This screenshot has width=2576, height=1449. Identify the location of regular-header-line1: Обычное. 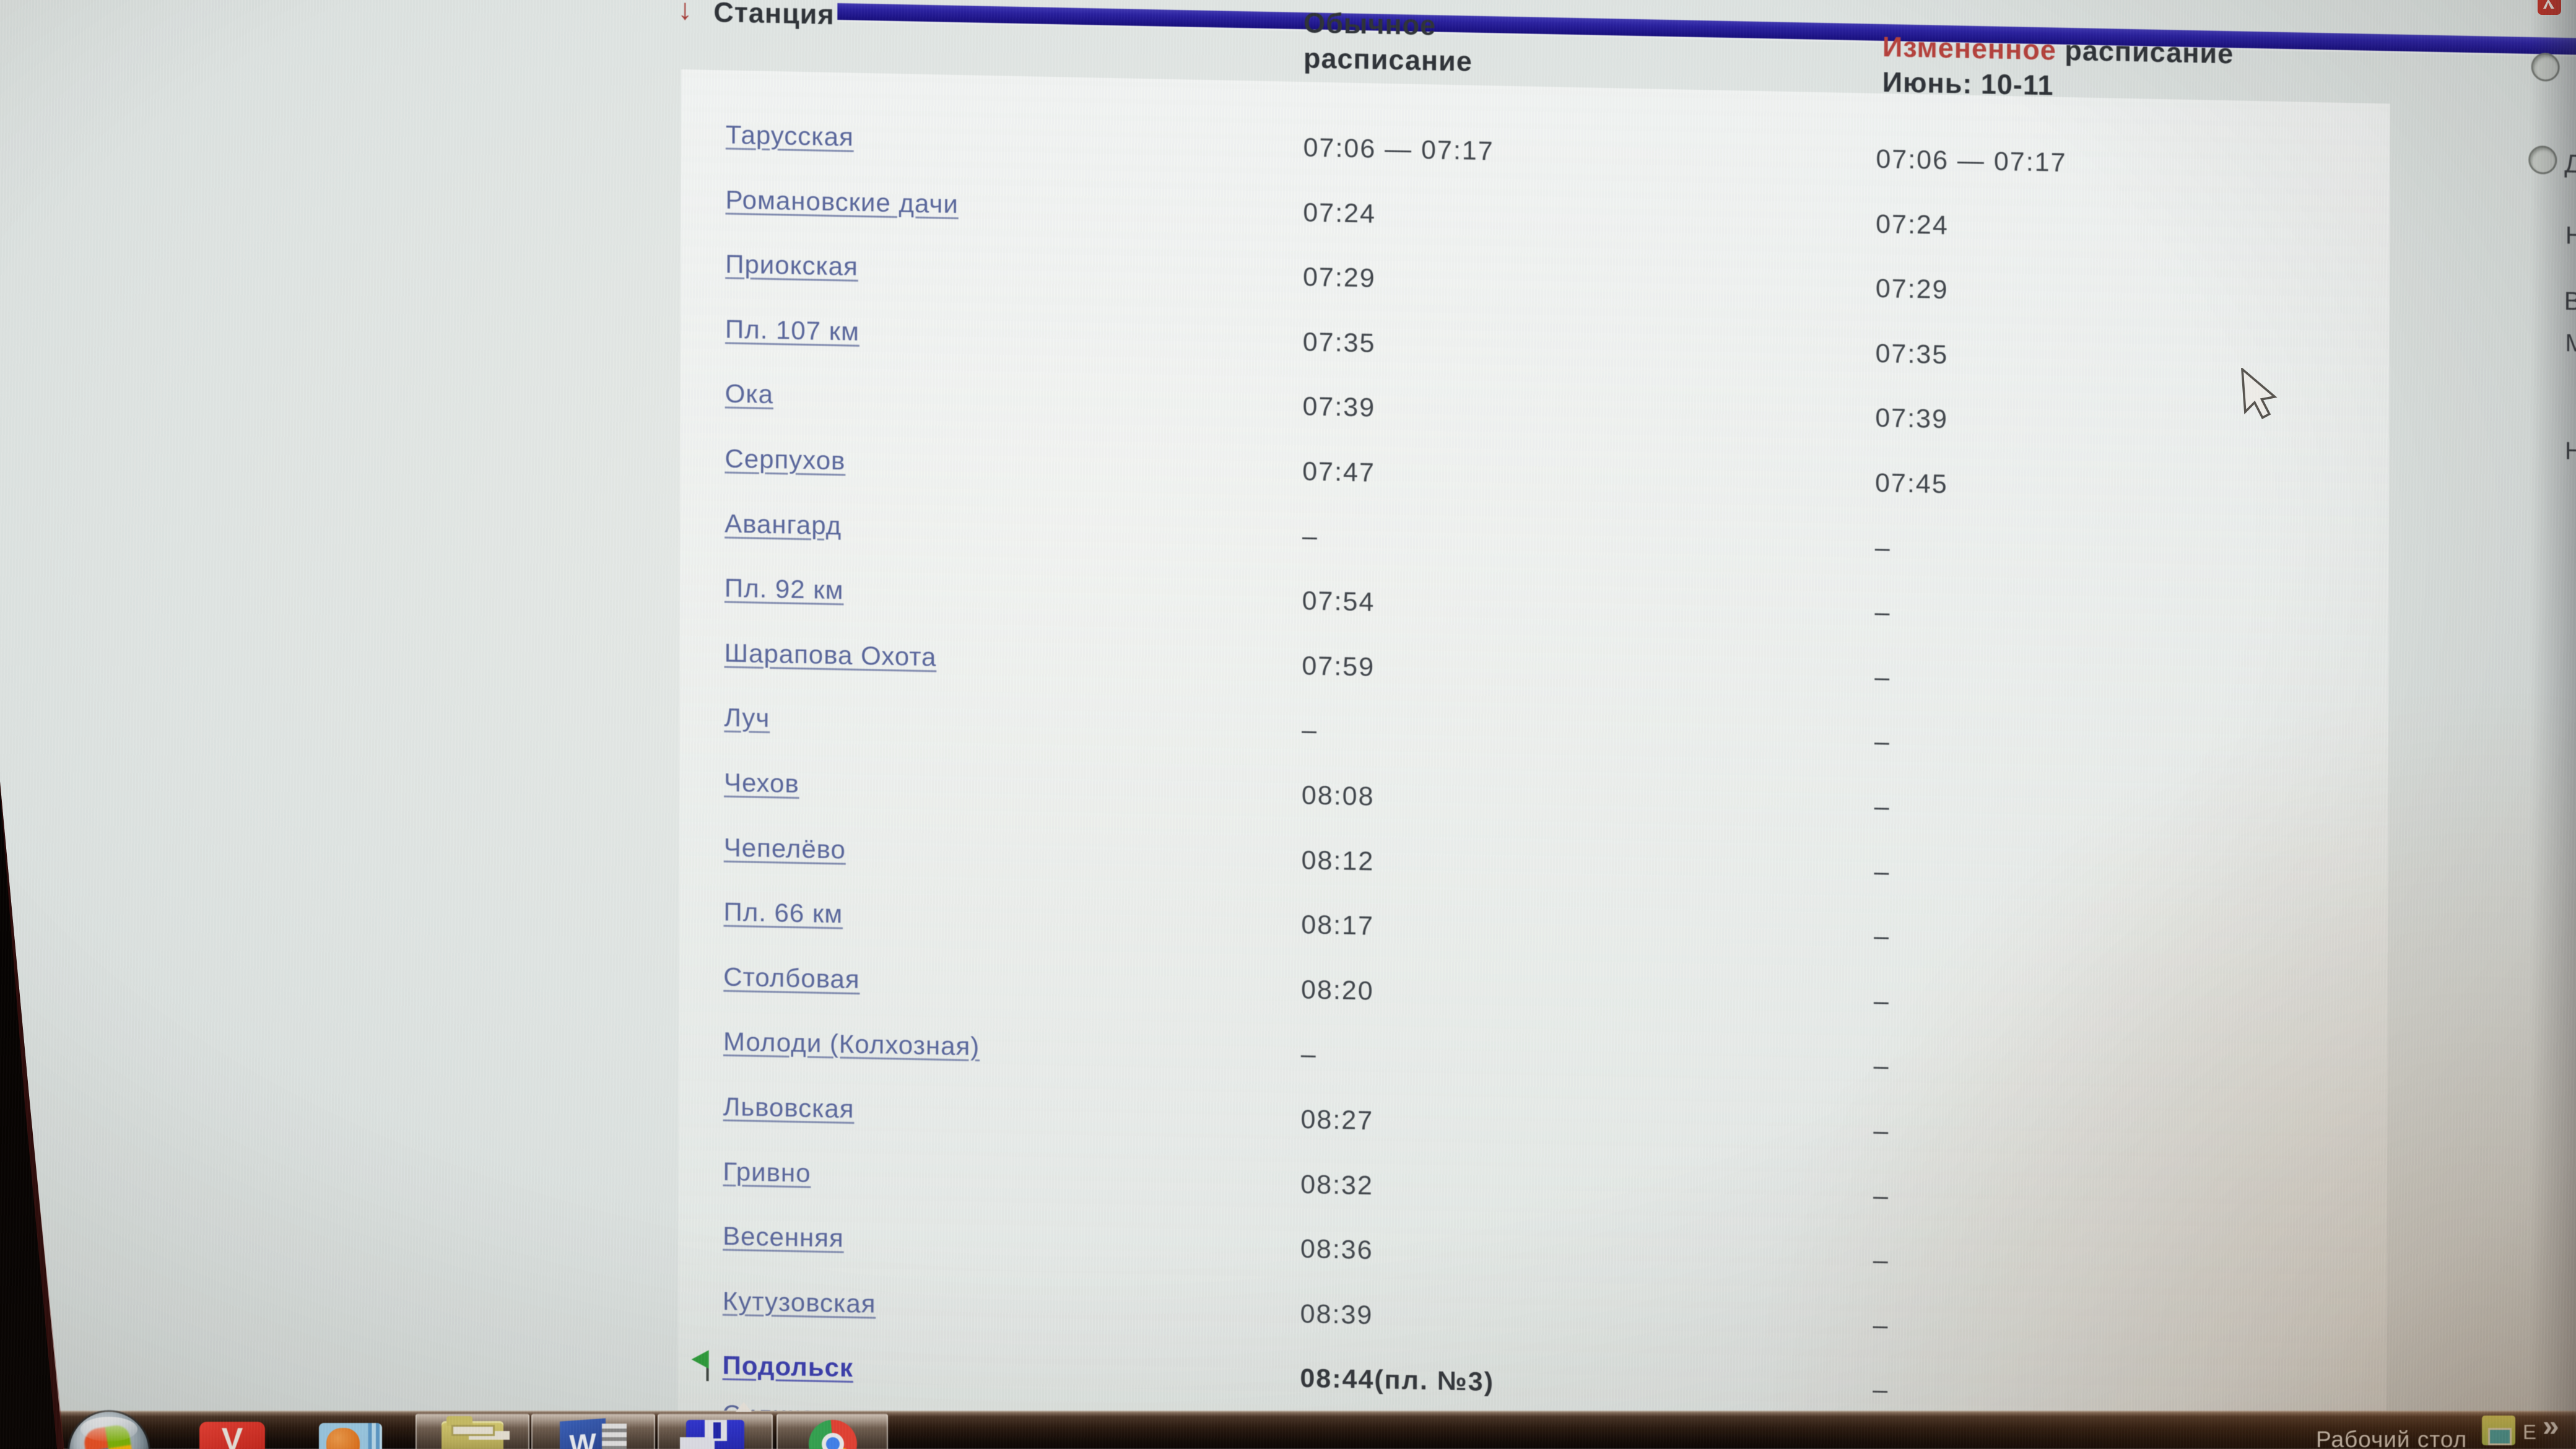
(1370, 24).